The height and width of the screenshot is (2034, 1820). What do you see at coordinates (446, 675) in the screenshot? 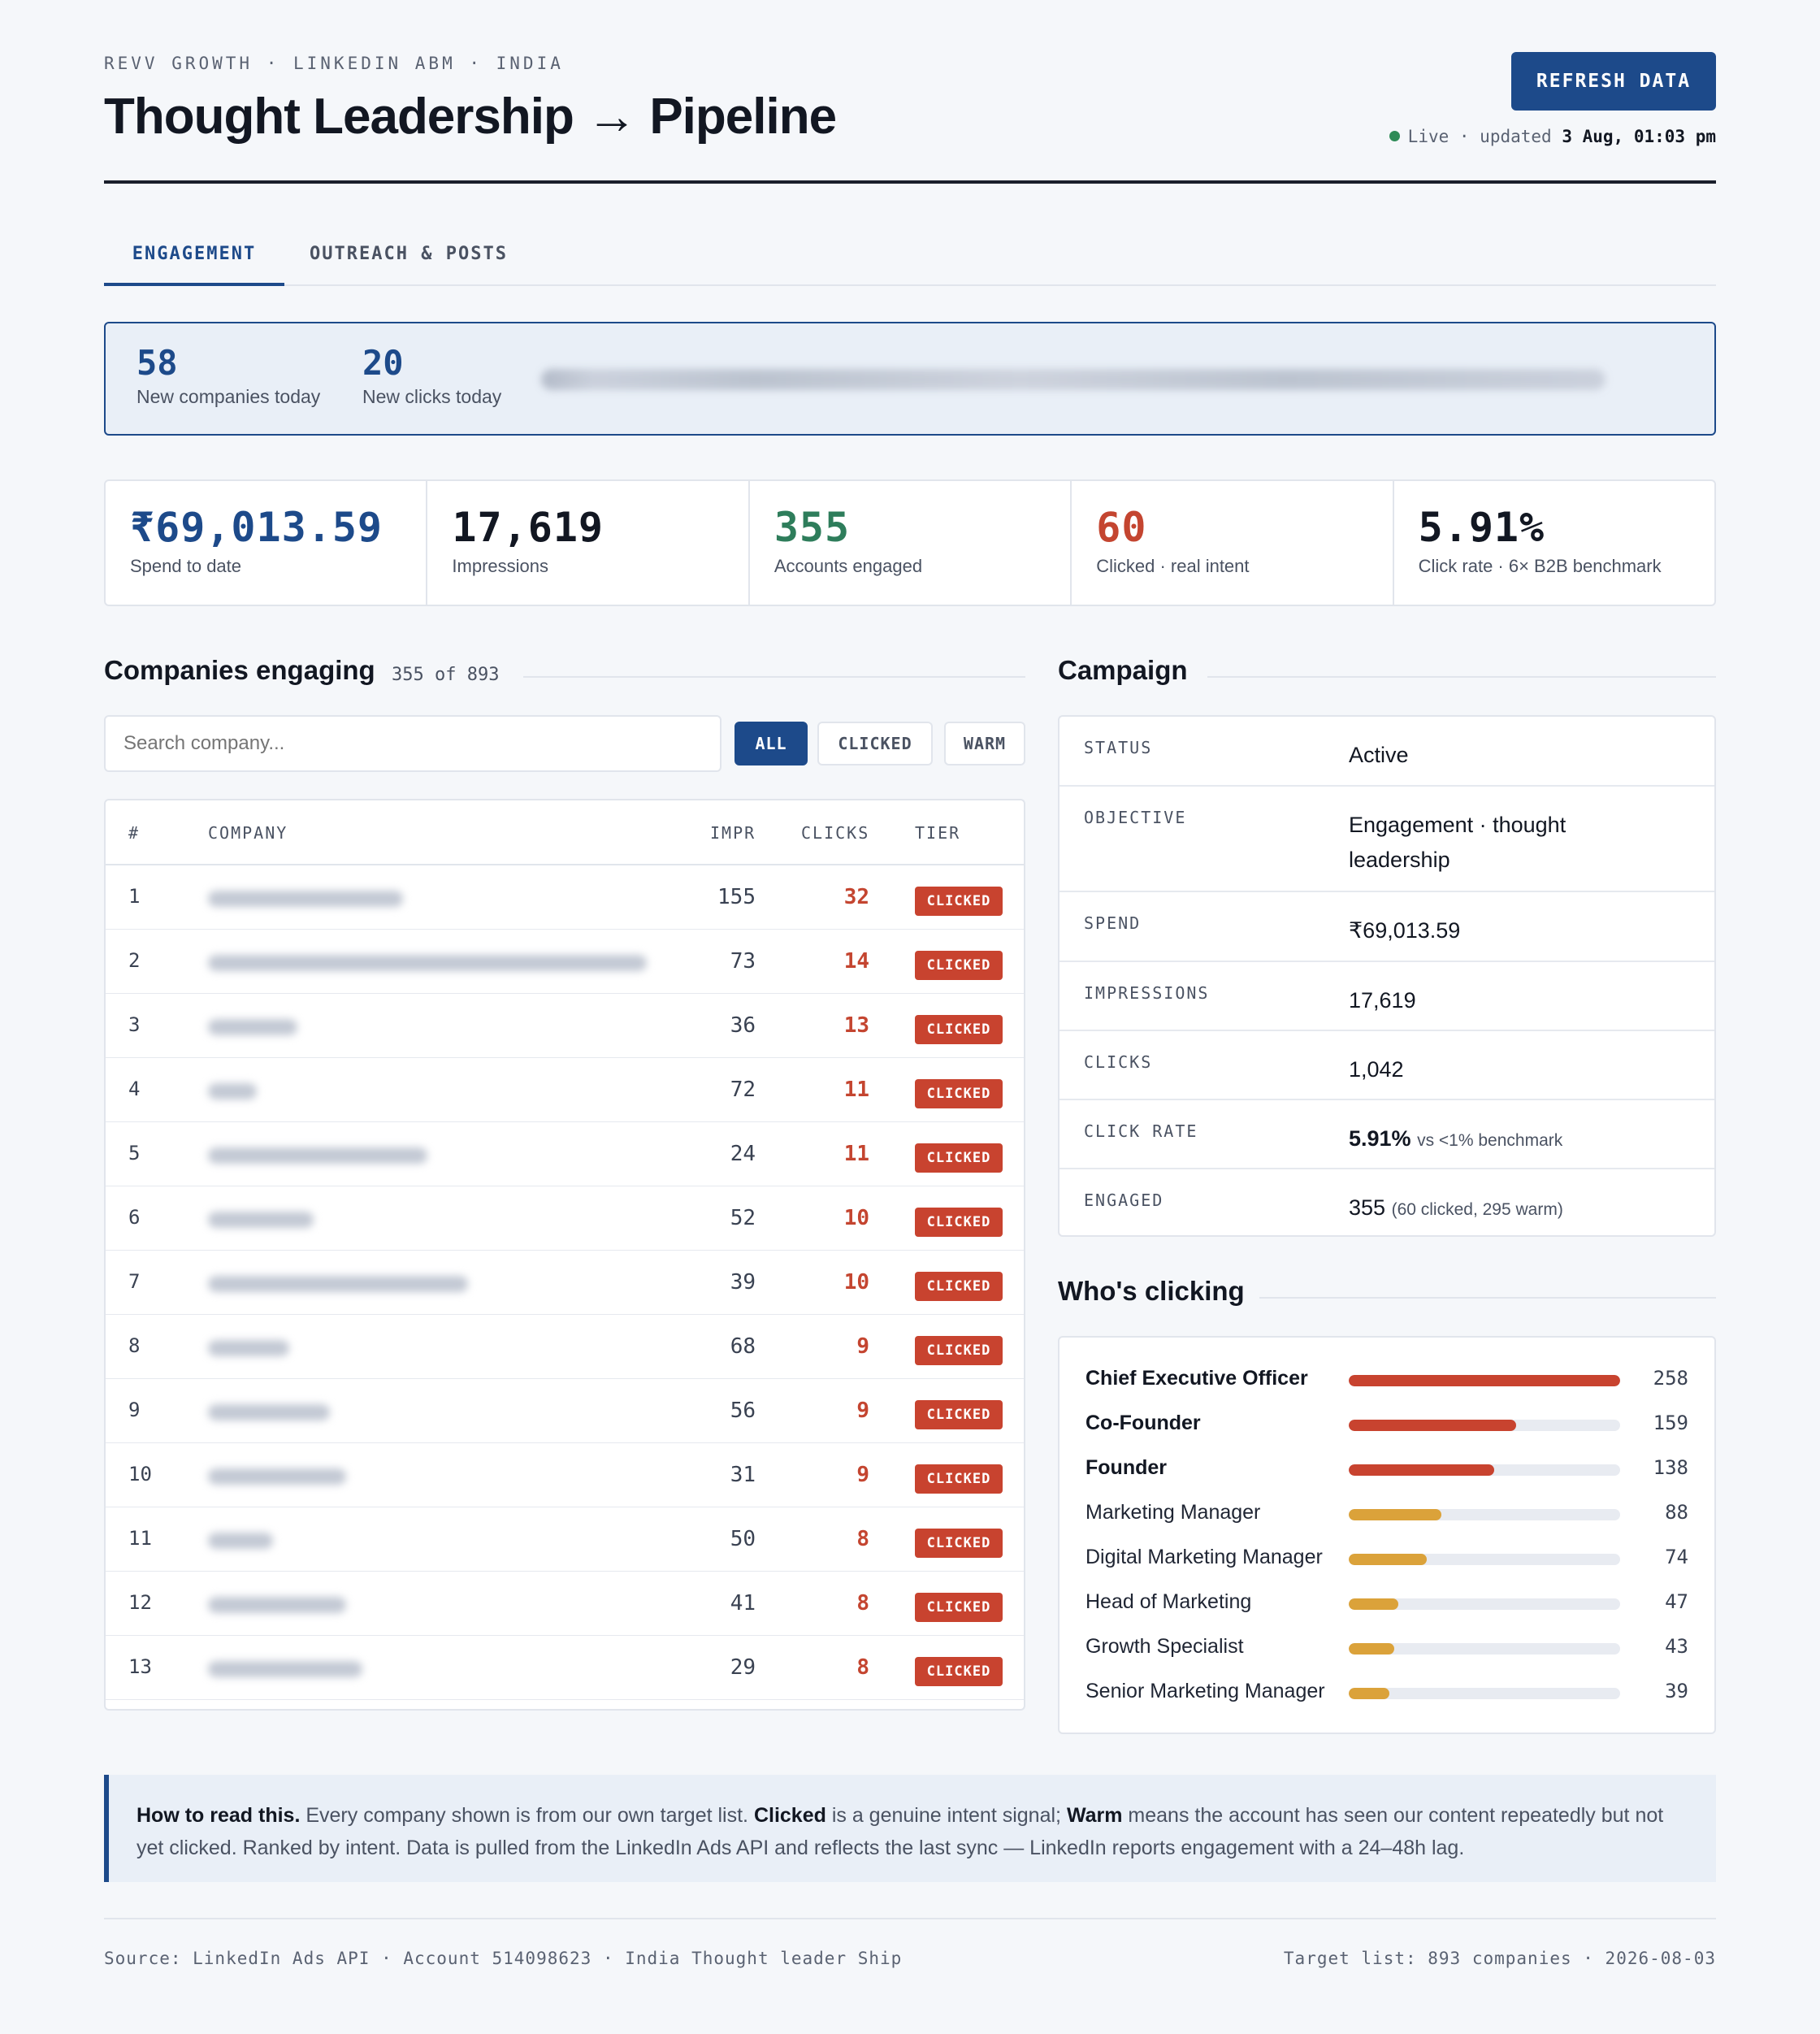
I see `companies-count: 355 of 893` at bounding box center [446, 675].